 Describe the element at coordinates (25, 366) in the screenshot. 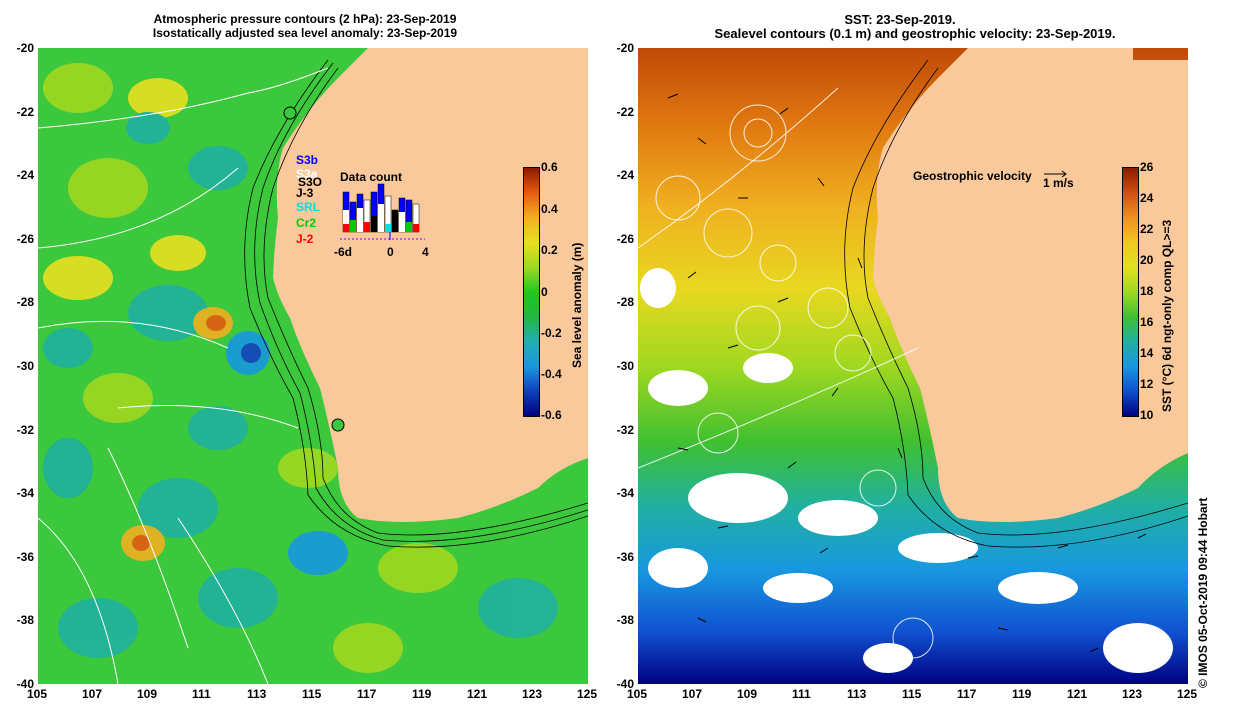

I see `left-y-tick: -30` at that location.